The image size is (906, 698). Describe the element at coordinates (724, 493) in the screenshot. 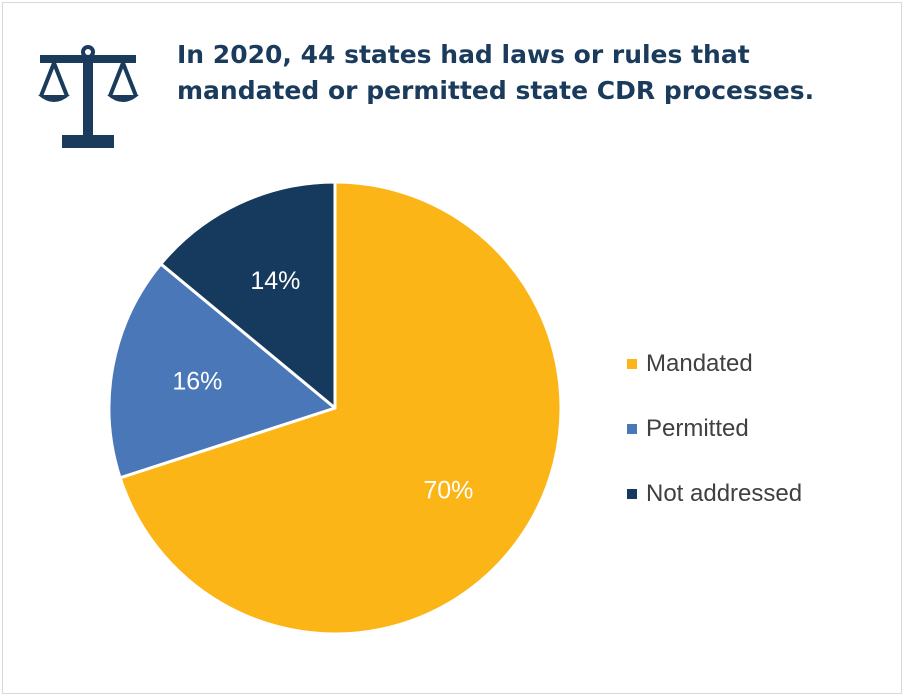

I see `legend-label-not-addressed: Not addressed` at that location.